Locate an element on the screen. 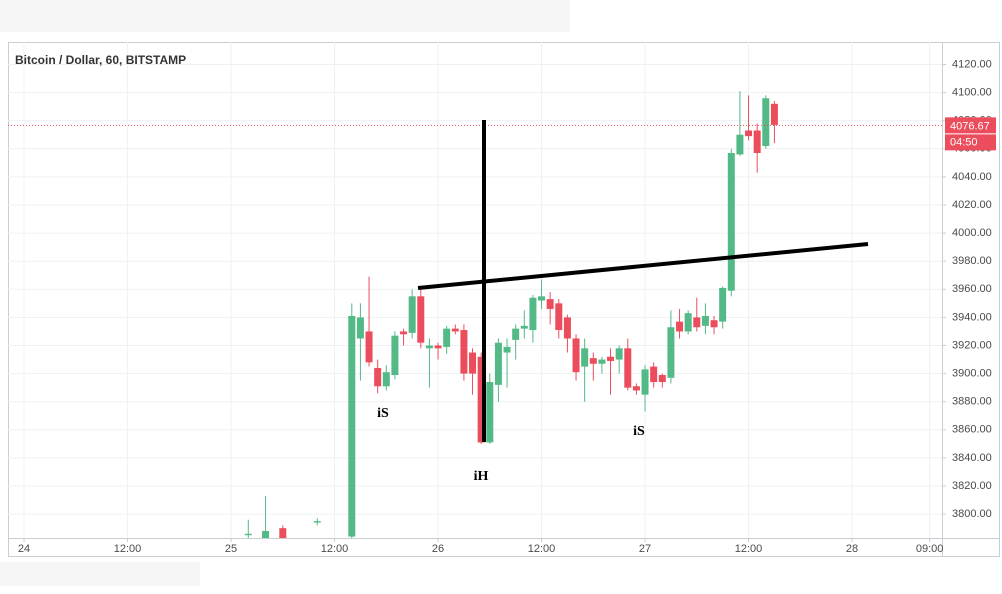  x-tick-label: 24 is located at coordinates (24, 549).